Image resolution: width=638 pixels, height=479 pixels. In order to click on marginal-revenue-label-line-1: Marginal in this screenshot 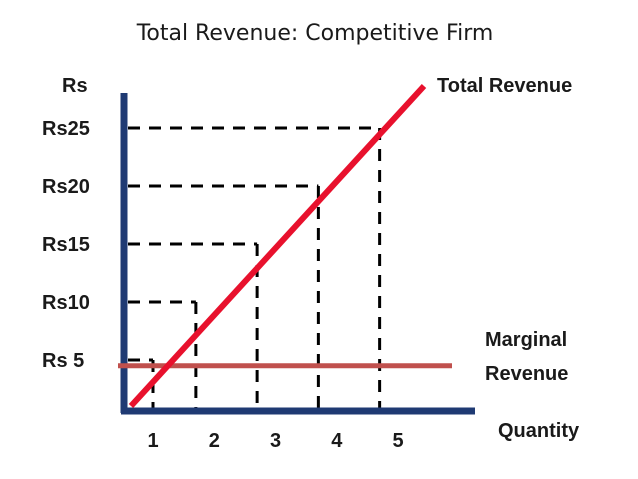, I will do `click(526, 340)`.